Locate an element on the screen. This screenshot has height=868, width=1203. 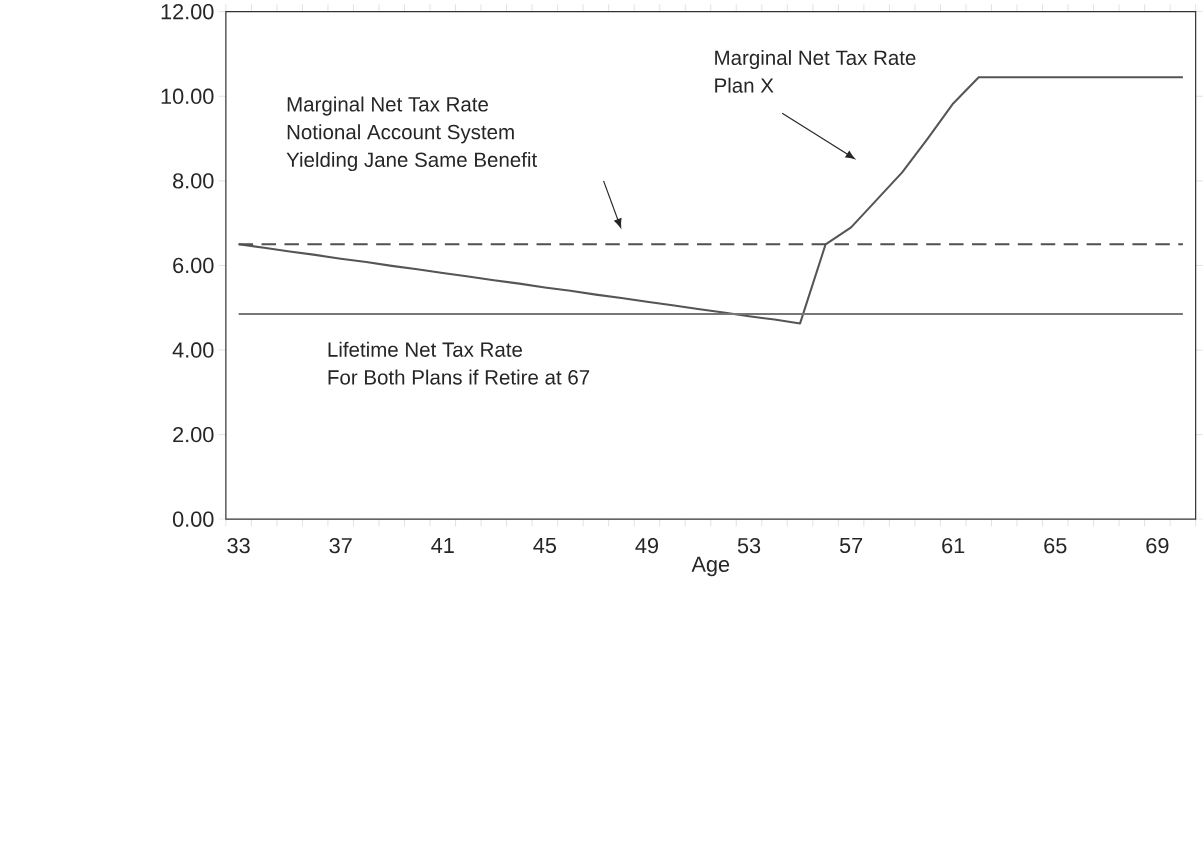
x-tick-label: 49 is located at coordinates (646, 545).